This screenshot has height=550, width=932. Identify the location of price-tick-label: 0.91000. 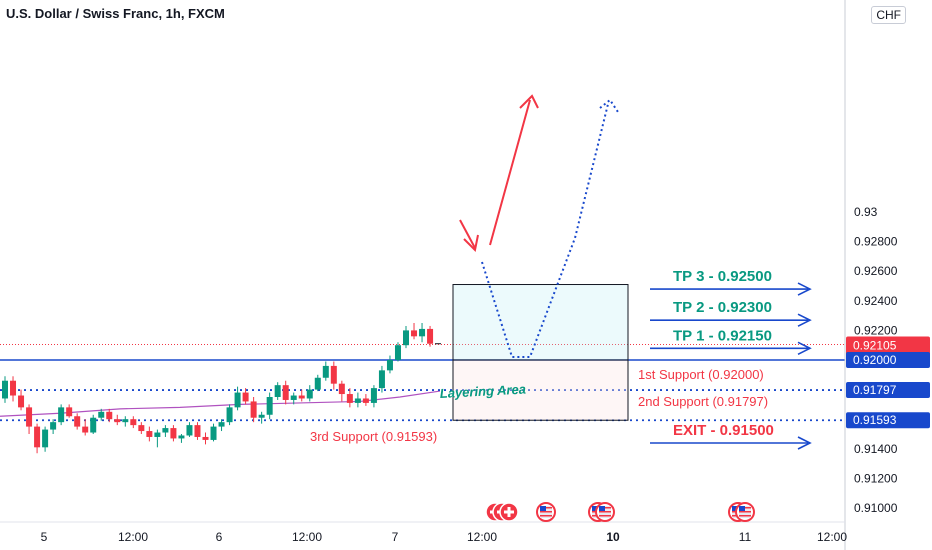
(876, 508).